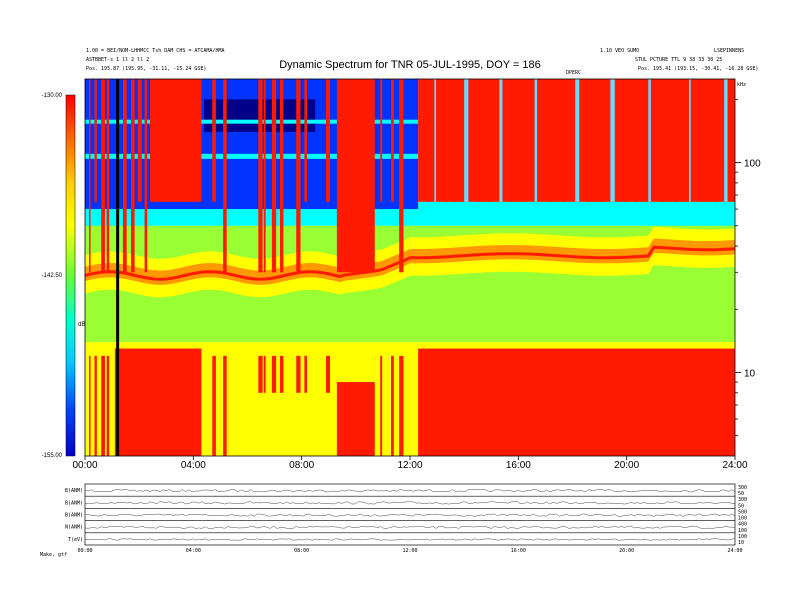  What do you see at coordinates (81, 325) in the screenshot?
I see `colorbar-unit-label: dB` at bounding box center [81, 325].